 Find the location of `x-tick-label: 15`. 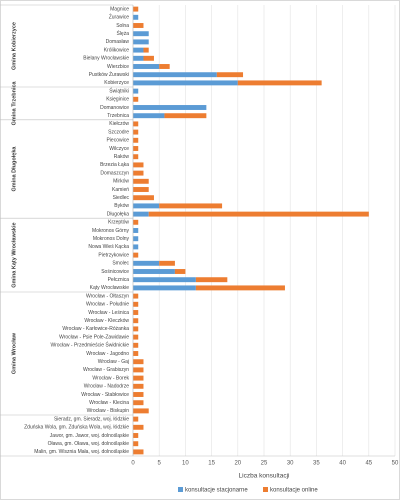

x-tick-label: 15 is located at coordinates (211, 464).